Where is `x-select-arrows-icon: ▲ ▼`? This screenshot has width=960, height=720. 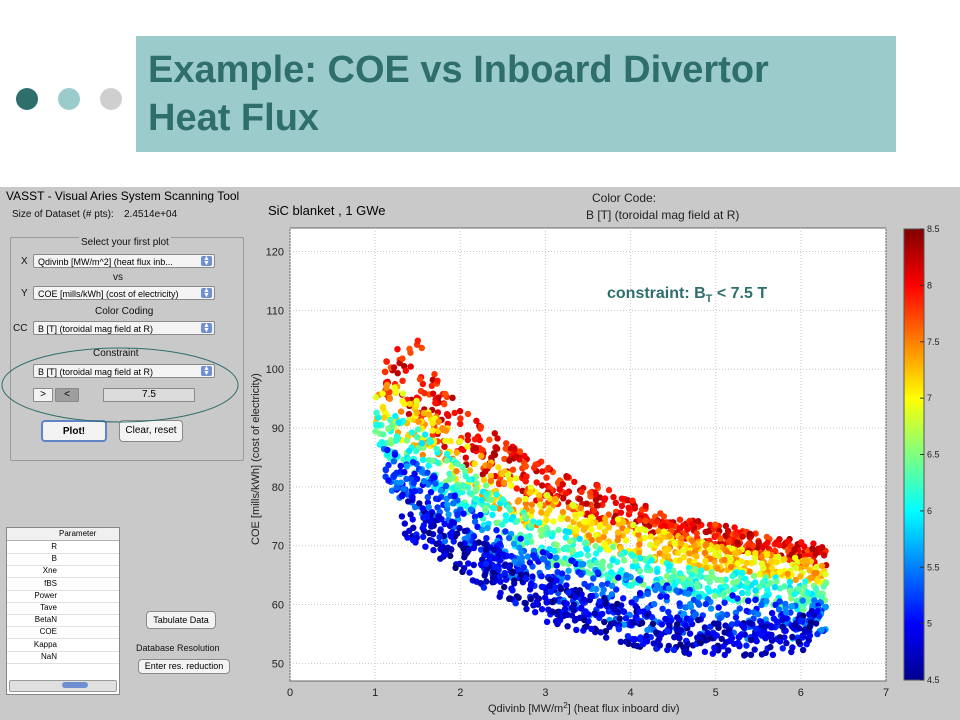 x-select-arrows-icon: ▲ ▼ is located at coordinates (206, 261).